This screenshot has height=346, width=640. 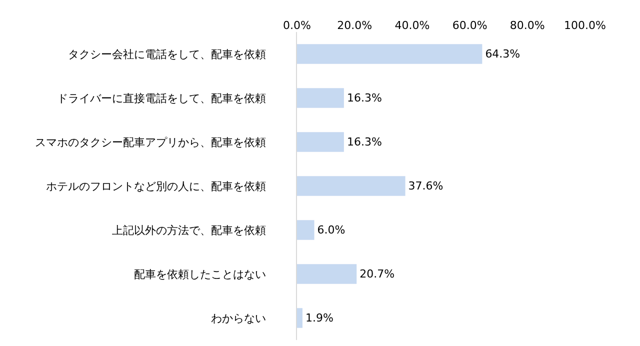 I want to click on x-tick-label: 80.0%, so click(x=527, y=25).